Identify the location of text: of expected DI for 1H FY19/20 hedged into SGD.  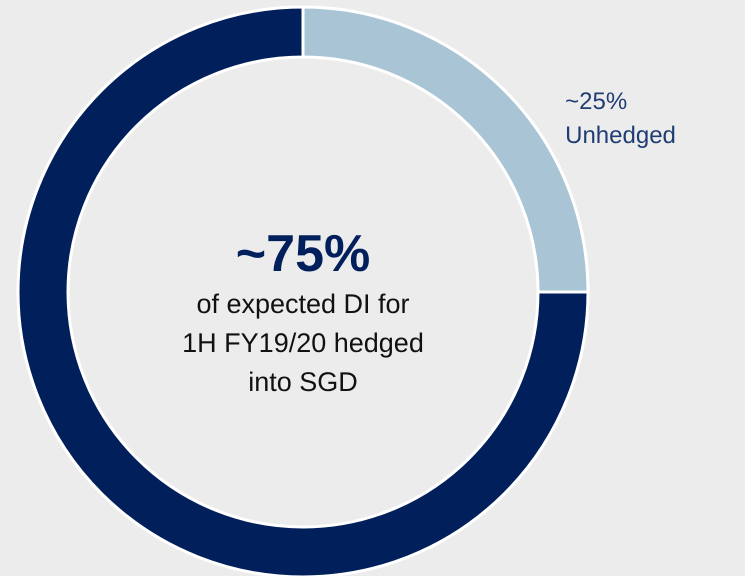
(303, 343).